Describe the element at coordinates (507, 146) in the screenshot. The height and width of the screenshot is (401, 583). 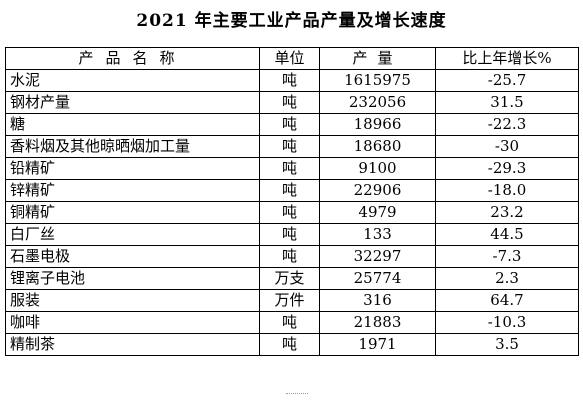
I see `cell-growth: -30` at that location.